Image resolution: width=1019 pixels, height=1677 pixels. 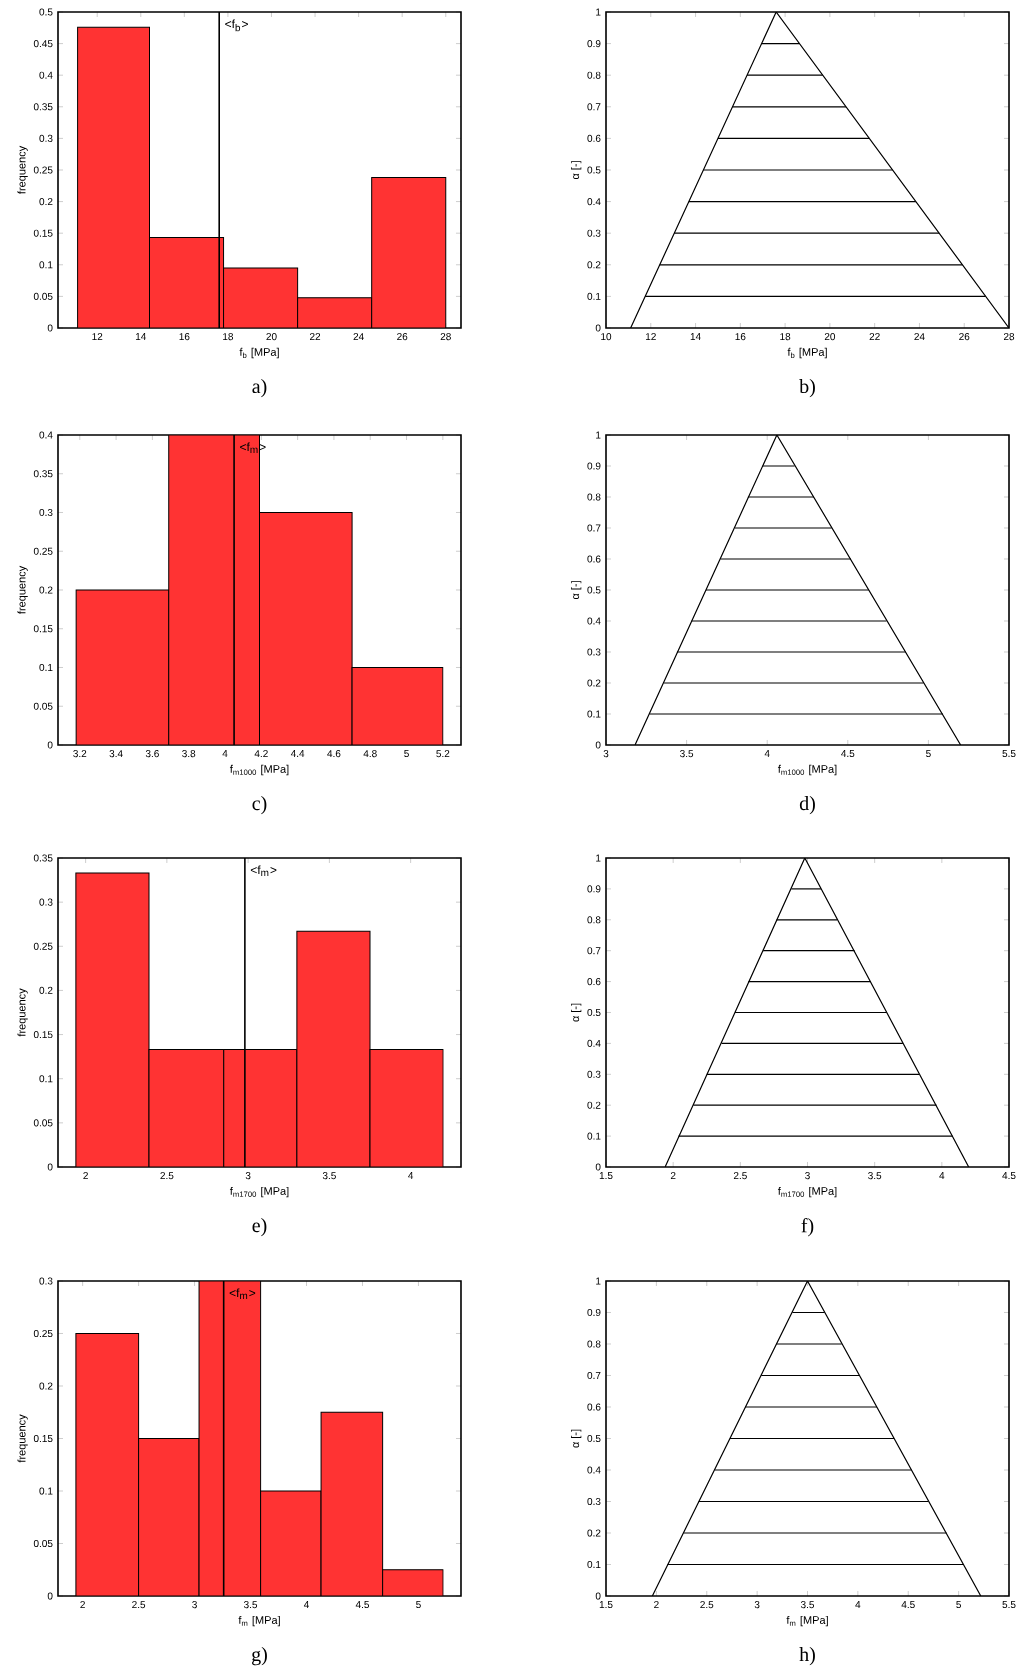 What do you see at coordinates (259, 1227) in the screenshot?
I see `text: e)` at bounding box center [259, 1227].